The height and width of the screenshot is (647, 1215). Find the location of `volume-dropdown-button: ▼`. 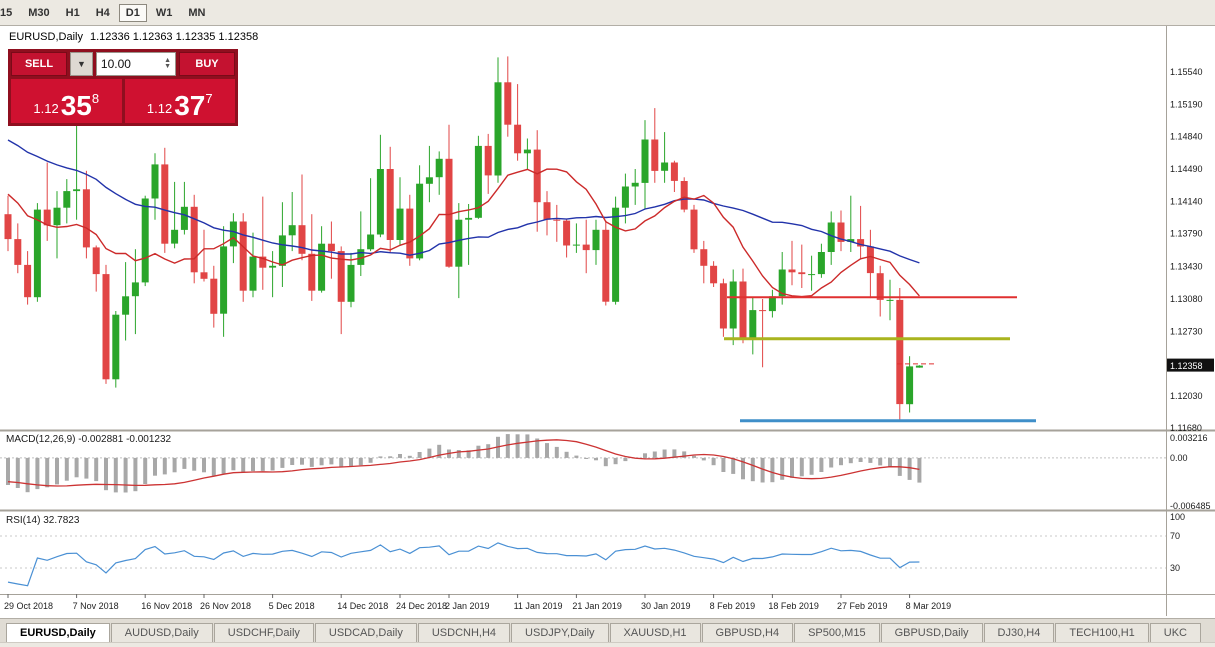

volume-dropdown-button: ▼ is located at coordinates (81, 64).